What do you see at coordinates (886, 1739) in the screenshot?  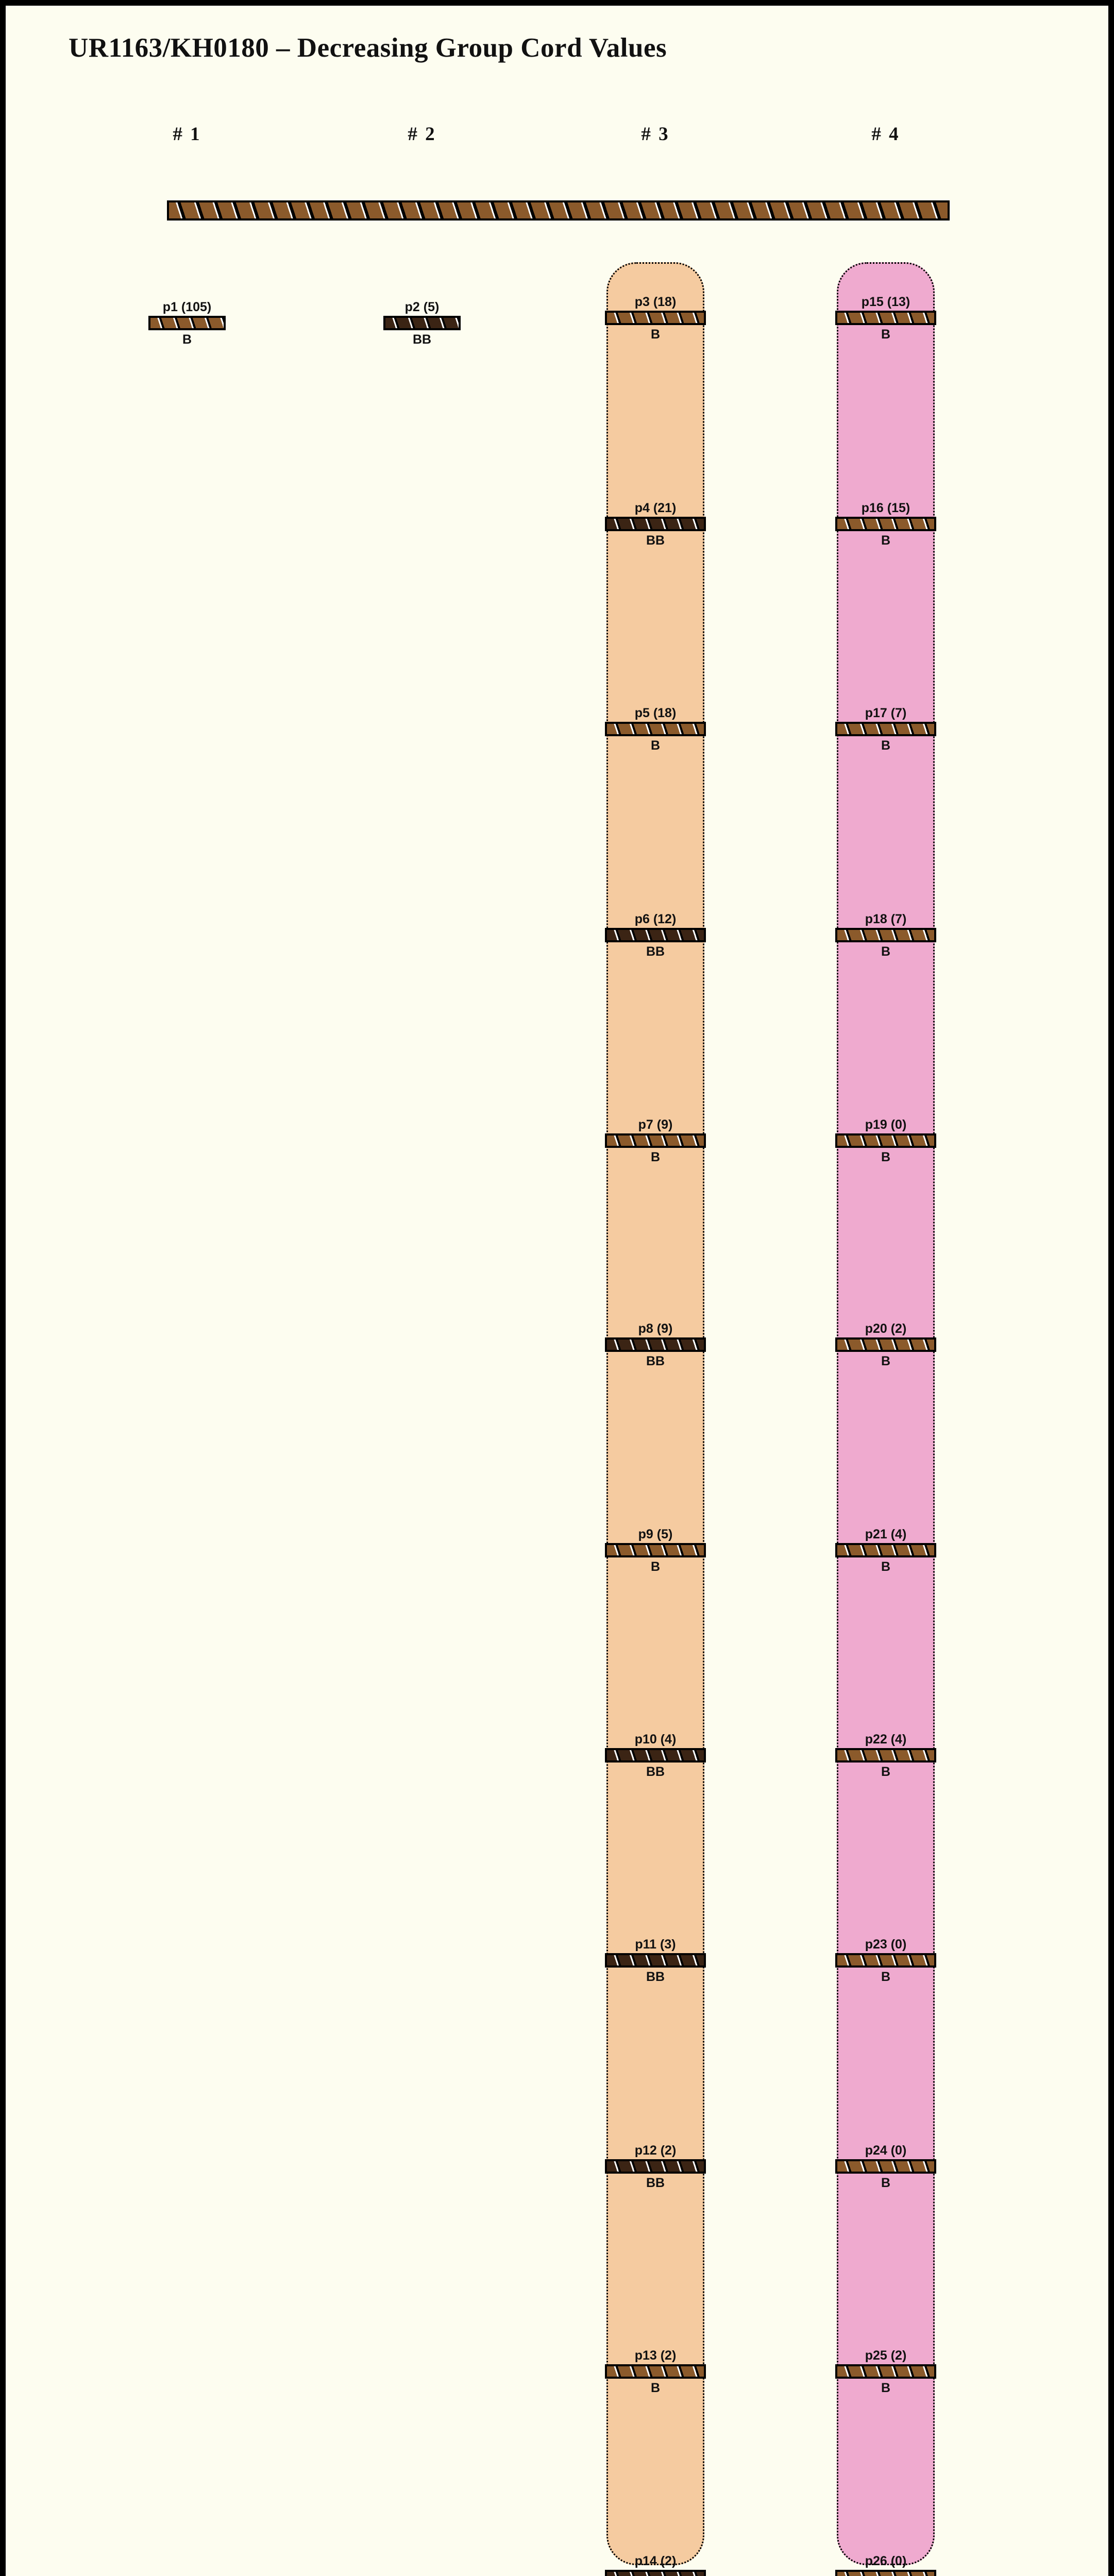 I see `pendant-label-p22: p22 (4)` at bounding box center [886, 1739].